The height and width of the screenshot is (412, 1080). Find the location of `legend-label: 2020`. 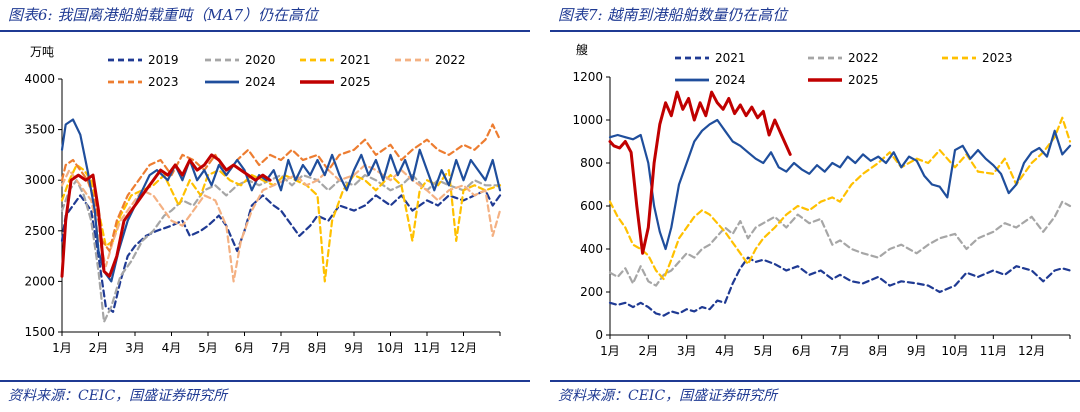

legend-label: 2020 is located at coordinates (260, 60).